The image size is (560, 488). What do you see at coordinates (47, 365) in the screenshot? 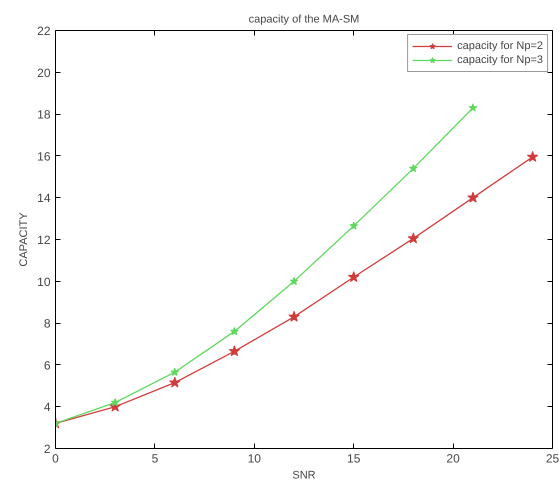
I see `y-tick-label: 6` at bounding box center [47, 365].